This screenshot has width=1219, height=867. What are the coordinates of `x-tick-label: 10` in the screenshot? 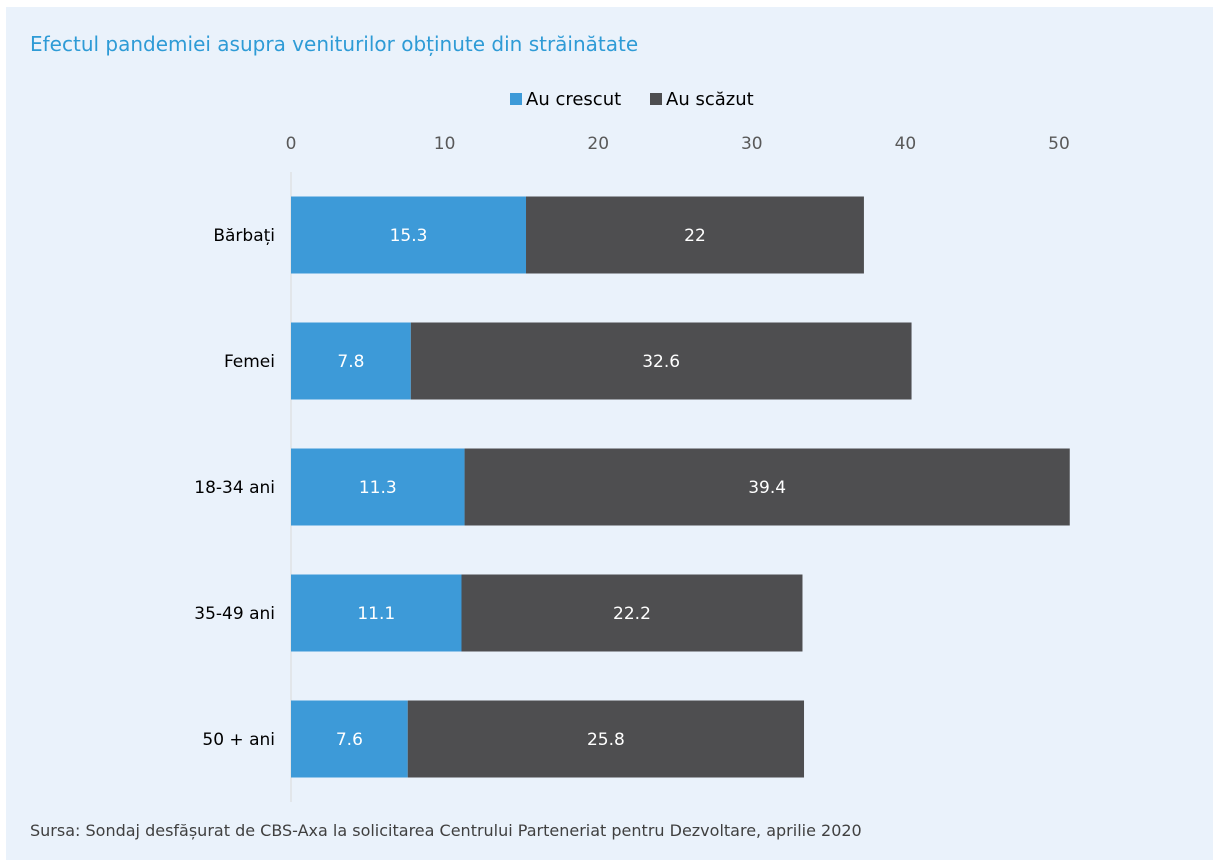 It's located at (445, 144).